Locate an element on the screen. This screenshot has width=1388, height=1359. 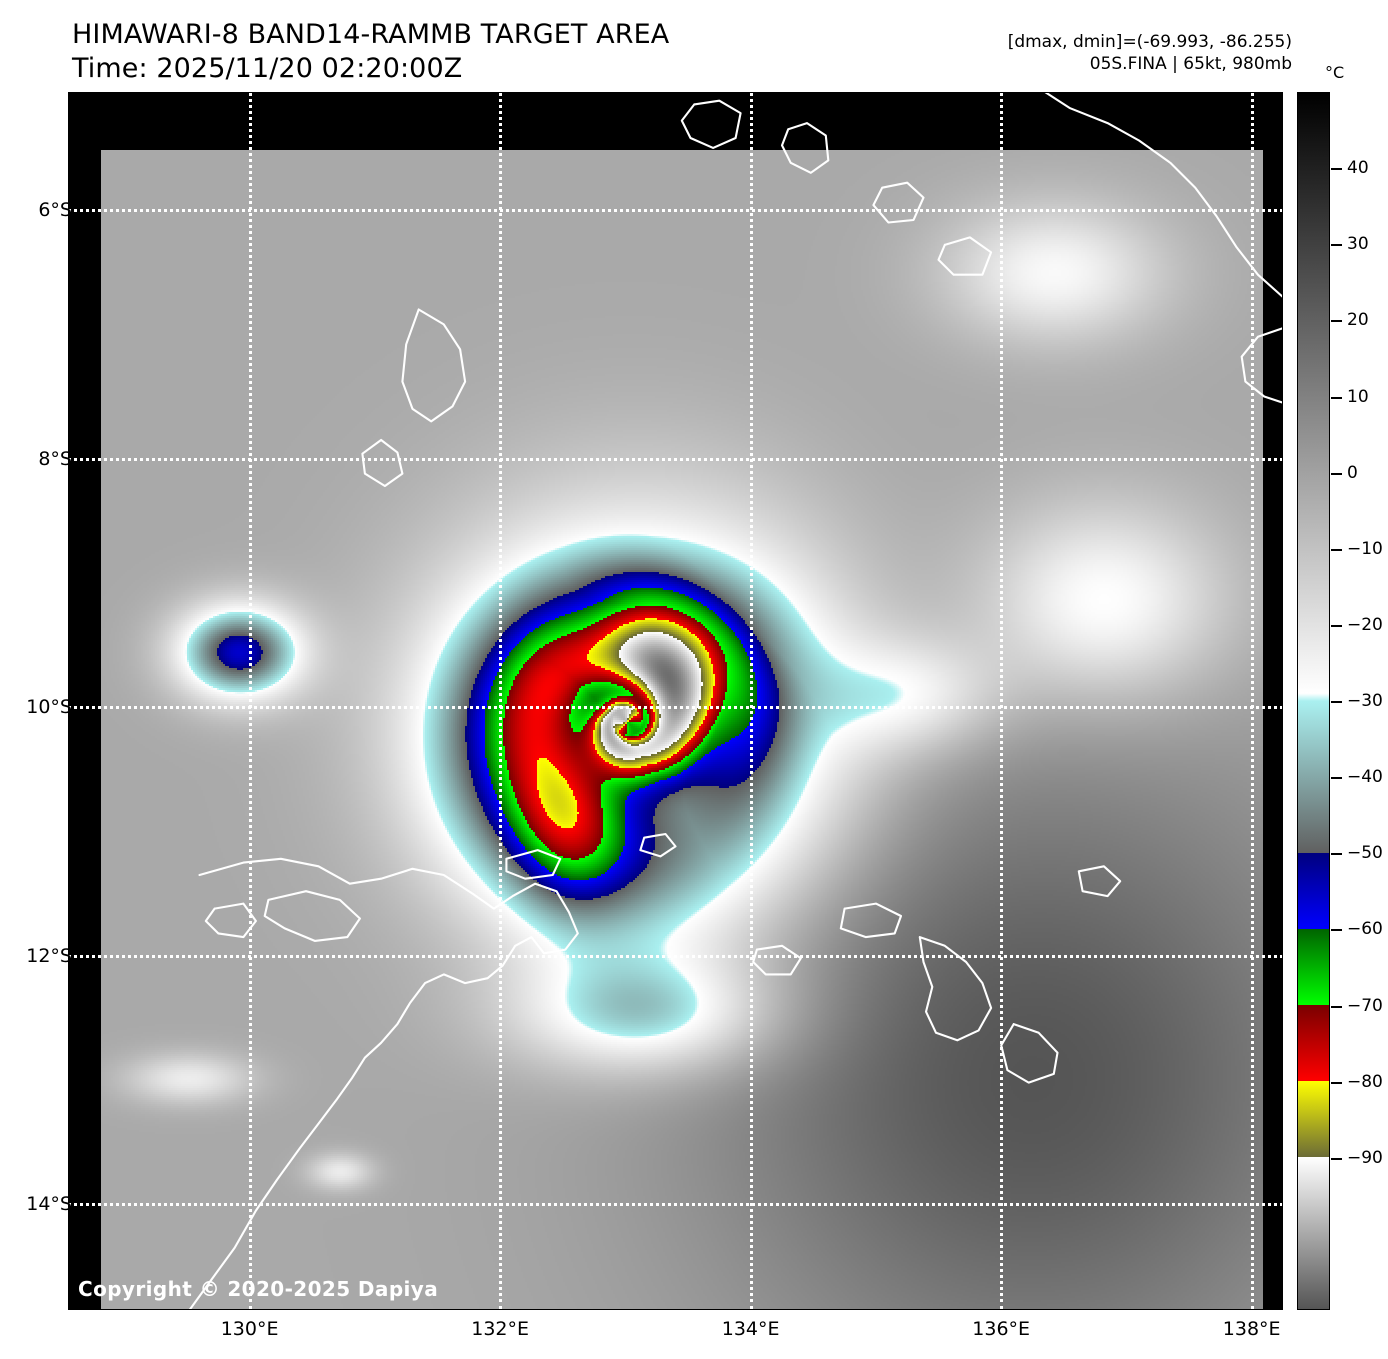
colorbar-tick-label-0: 40 is located at coordinates (1358, 168).